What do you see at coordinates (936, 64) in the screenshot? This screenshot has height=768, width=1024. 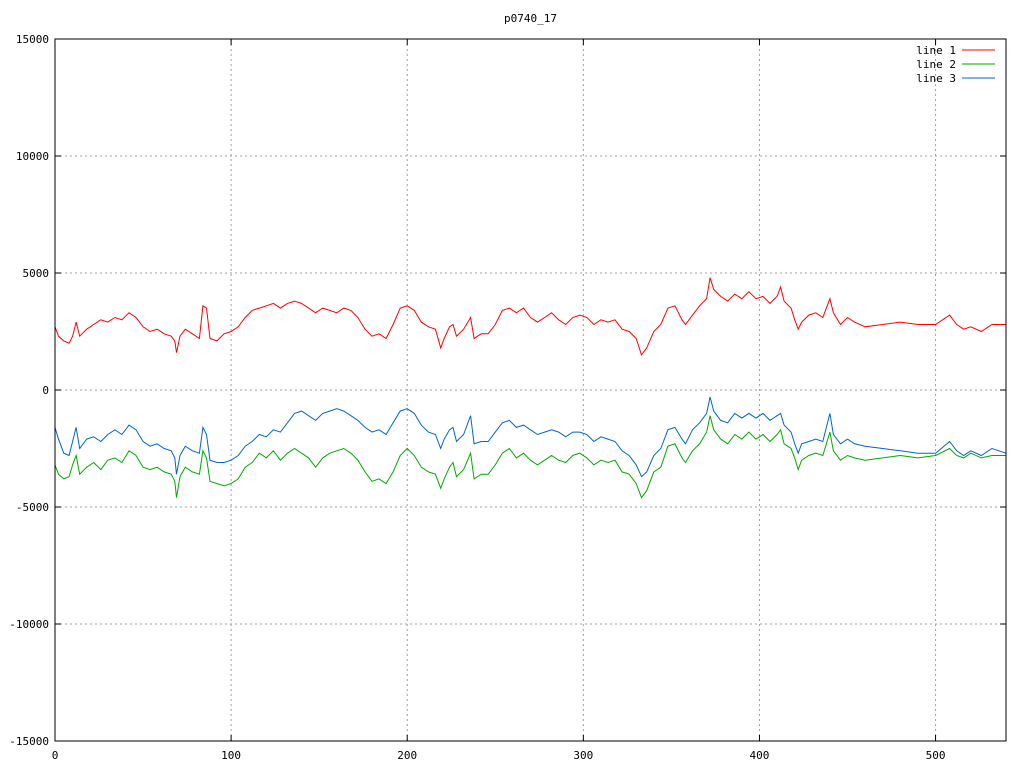 I see `legend-label-2: line 2` at bounding box center [936, 64].